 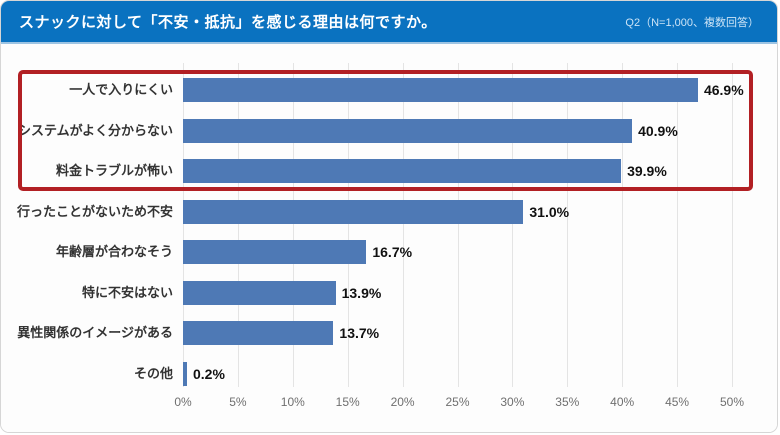 What do you see at coordinates (153, 373) in the screenshot?
I see `category-label: その他` at bounding box center [153, 373].